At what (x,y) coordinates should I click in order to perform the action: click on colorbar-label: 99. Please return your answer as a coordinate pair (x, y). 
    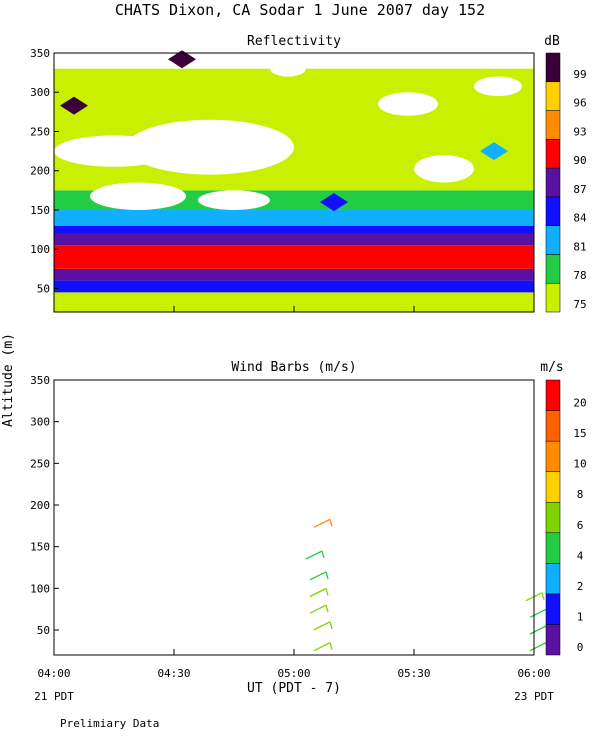
    Looking at the image, I should click on (579, 74).